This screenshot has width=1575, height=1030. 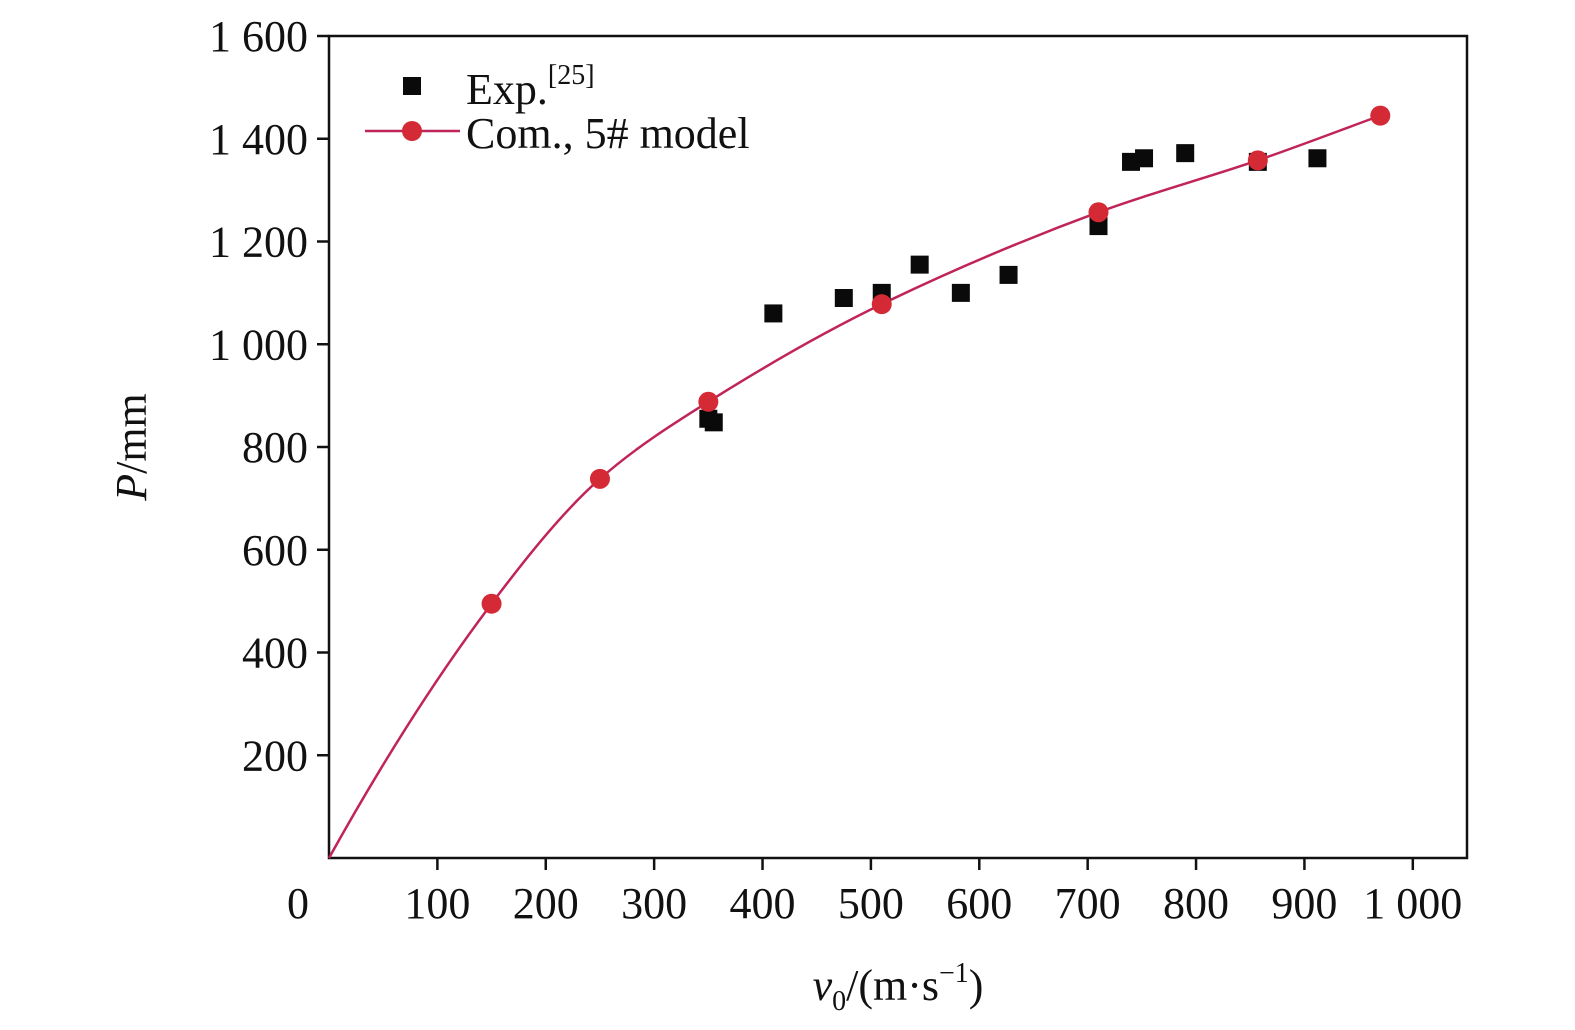 I want to click on x-tick-label-2: 200, so click(x=546, y=903).